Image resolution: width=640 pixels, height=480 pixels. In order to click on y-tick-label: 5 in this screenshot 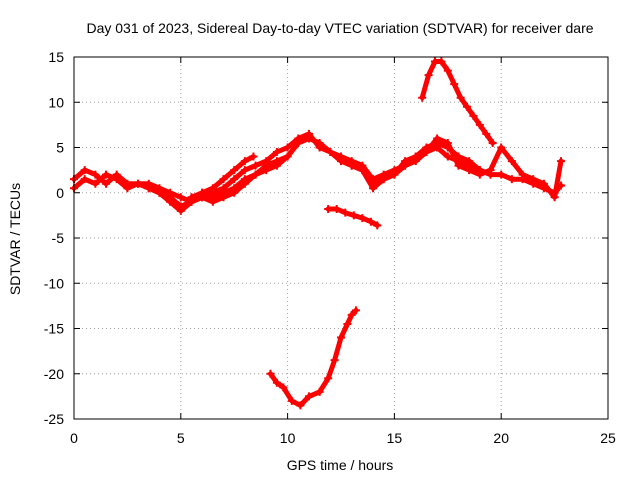, I will do `click(60, 148)`.